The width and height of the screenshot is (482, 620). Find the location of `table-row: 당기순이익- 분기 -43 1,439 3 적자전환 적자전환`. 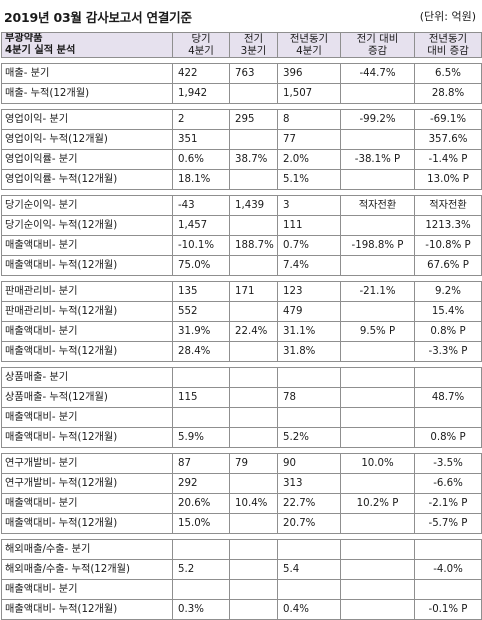

table-row: 당기순이익- 분기 -43 1,439 3 적자전환 적자전환 is located at coordinates (241, 205).